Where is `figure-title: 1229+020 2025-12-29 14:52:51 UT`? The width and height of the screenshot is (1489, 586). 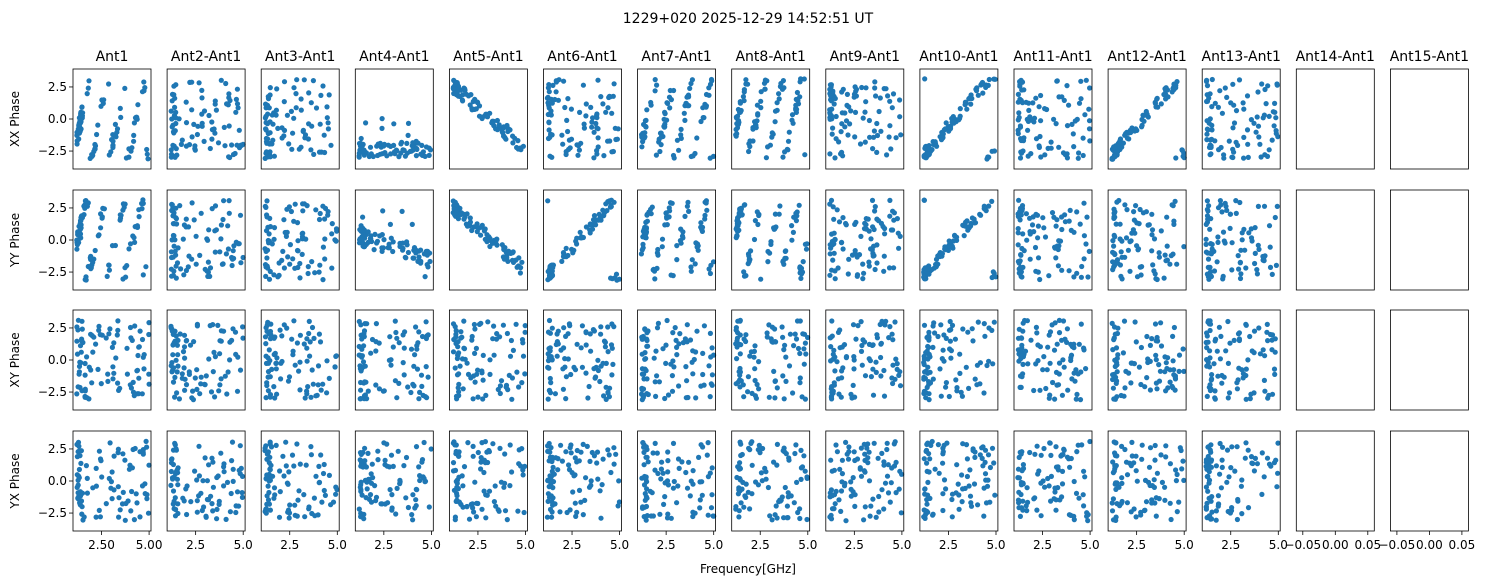
figure-title: 1229+020 2025-12-29 14:52:51 UT is located at coordinates (748, 19).